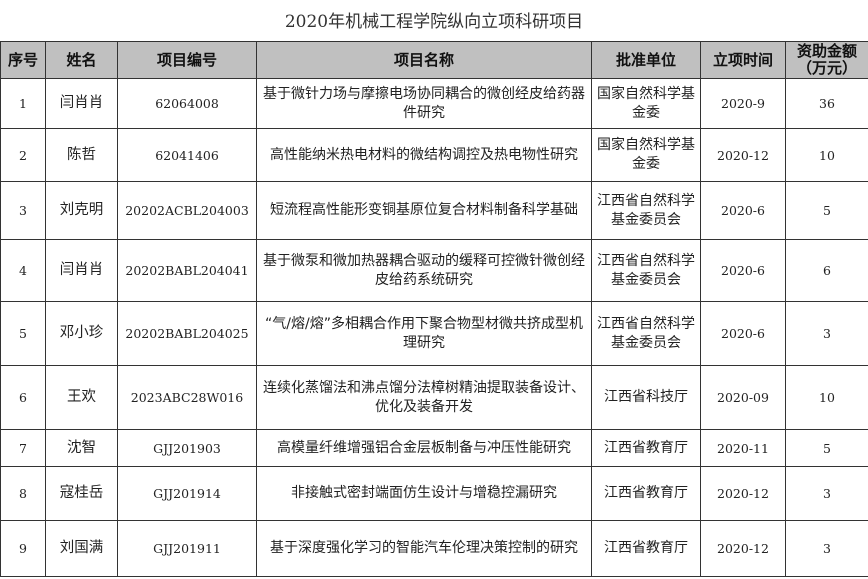 Image resolution: width=868 pixels, height=579 pixels. Describe the element at coordinates (81, 493) in the screenshot. I see `cell-name: 寇桂岳` at that location.